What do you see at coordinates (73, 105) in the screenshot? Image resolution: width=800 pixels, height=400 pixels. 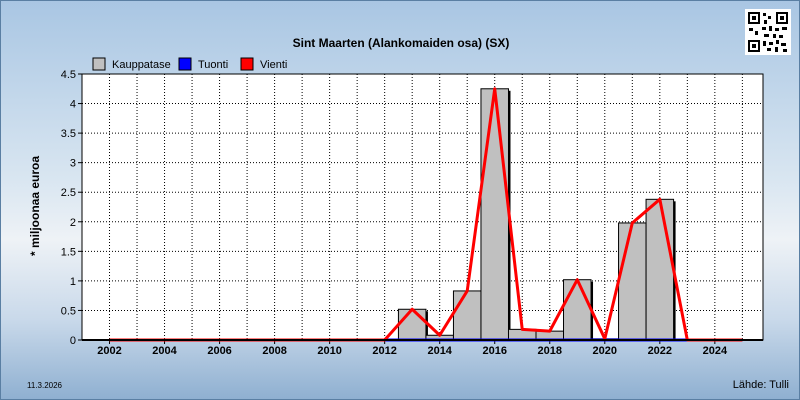 I see `y-tick-label: 4` at bounding box center [73, 105].